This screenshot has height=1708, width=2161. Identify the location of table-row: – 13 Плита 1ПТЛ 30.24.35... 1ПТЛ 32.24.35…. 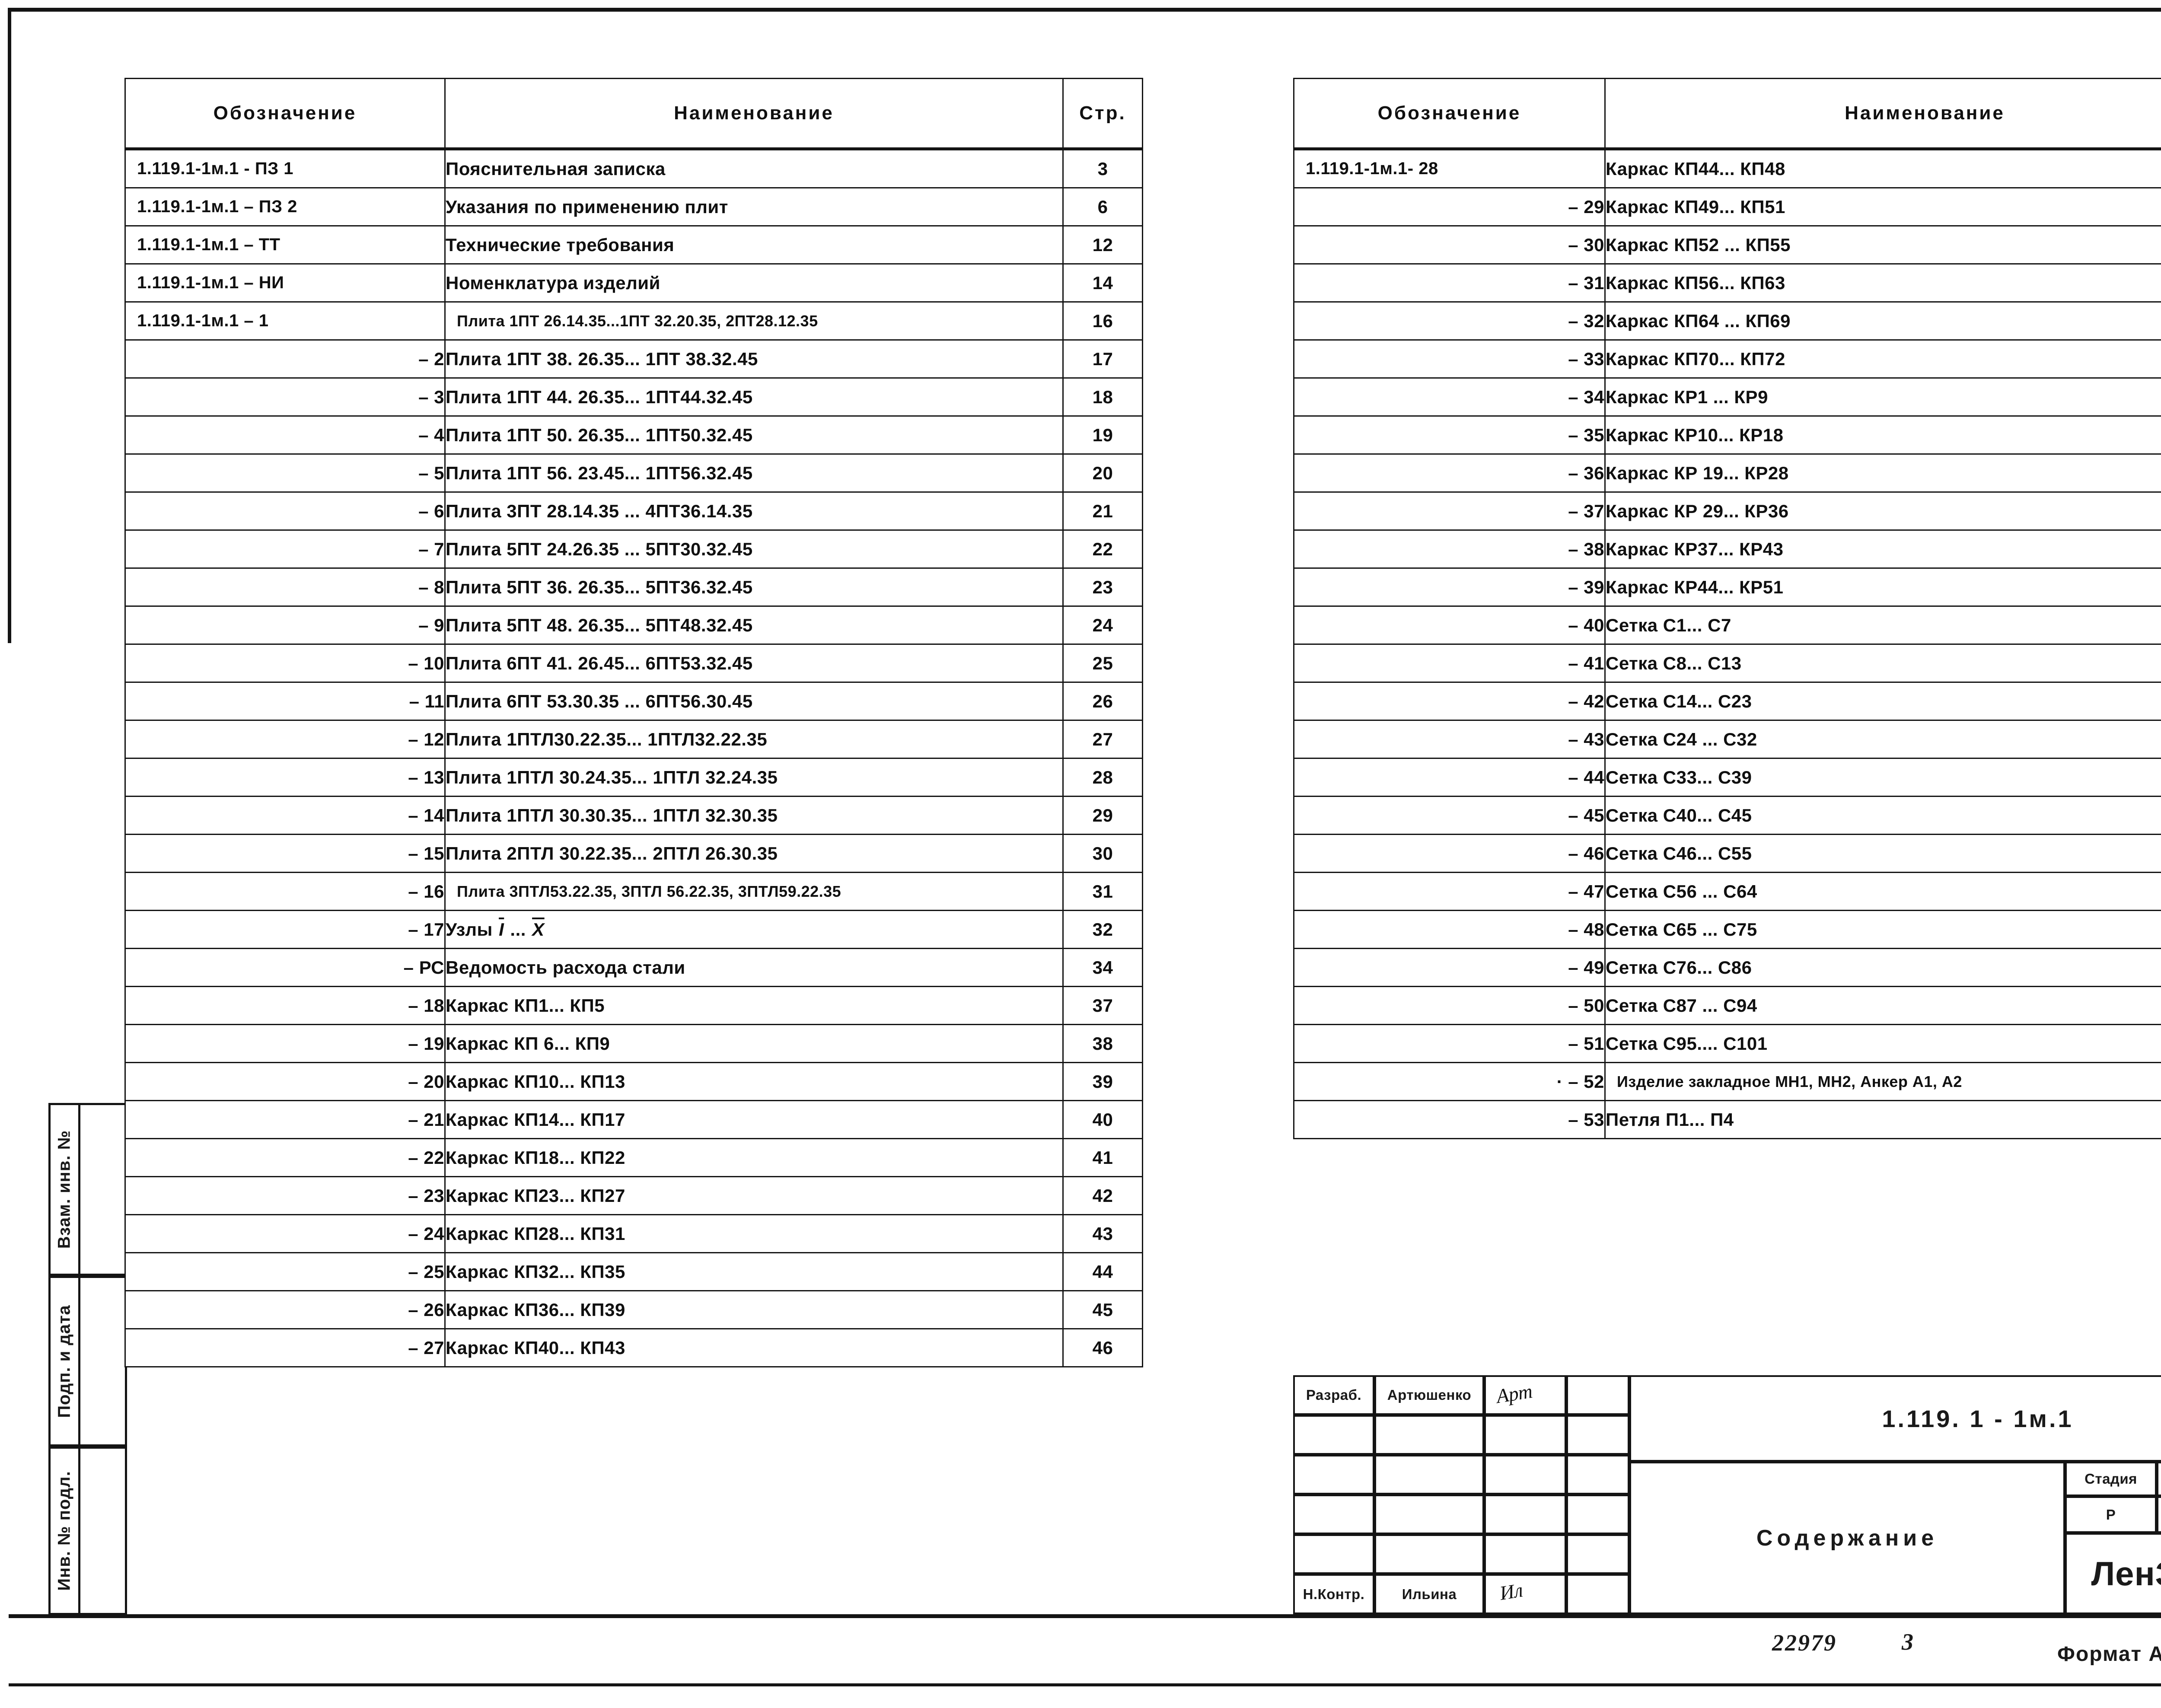
(633, 777).